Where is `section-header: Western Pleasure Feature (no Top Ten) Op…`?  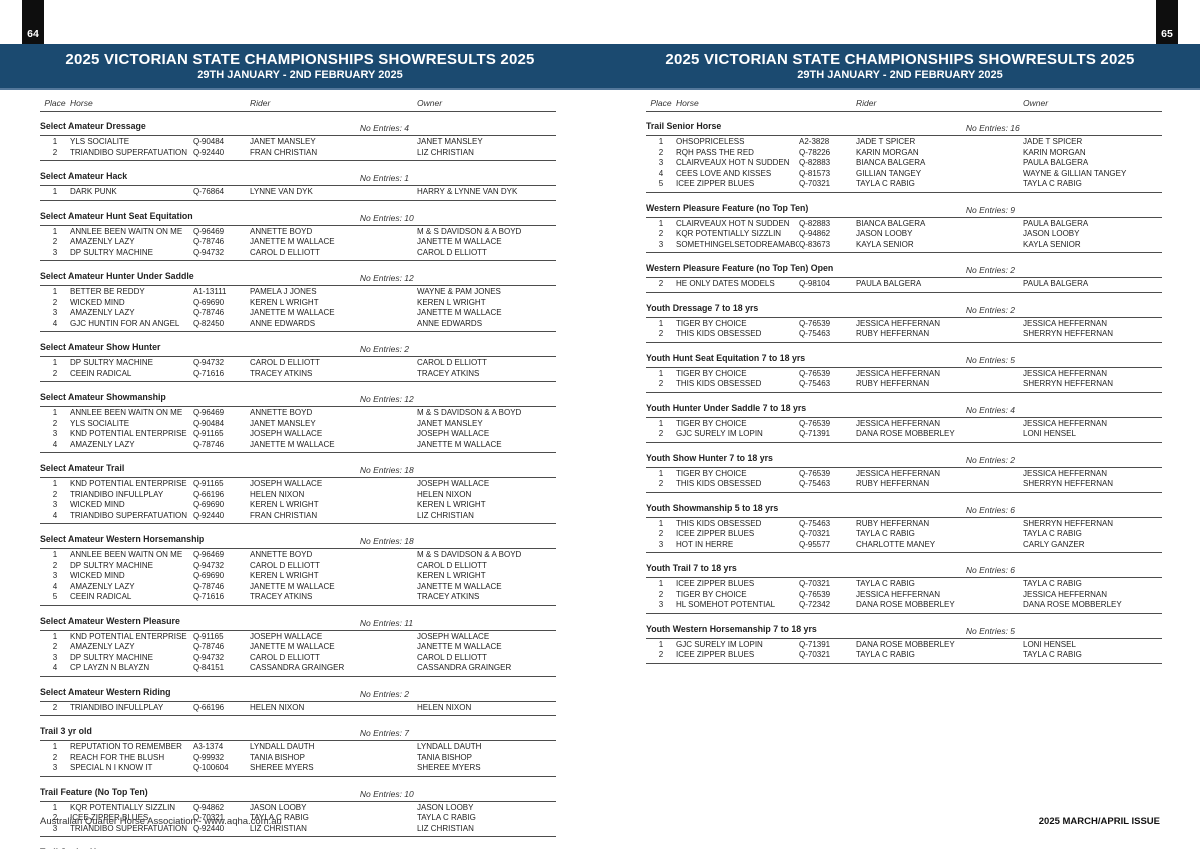 section-header: Western Pleasure Feature (no Top Ten) Op… is located at coordinates (904, 266).